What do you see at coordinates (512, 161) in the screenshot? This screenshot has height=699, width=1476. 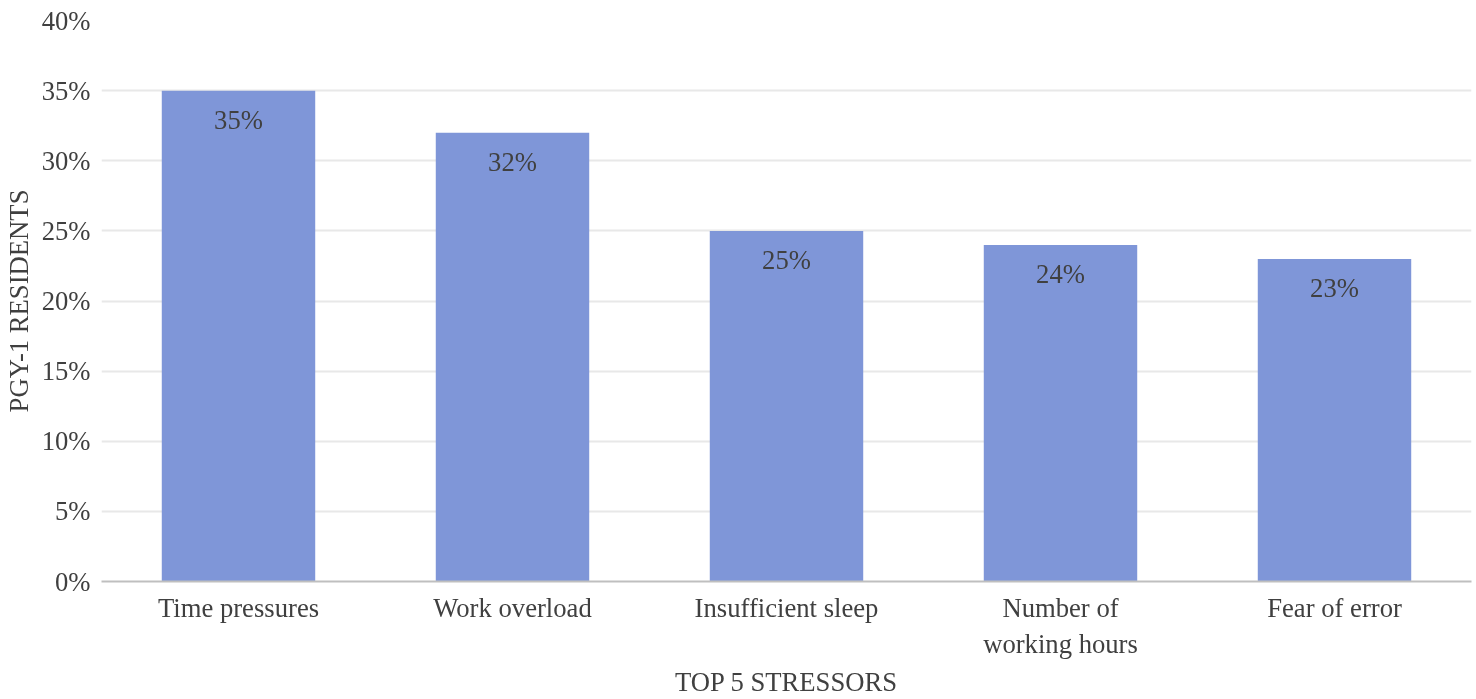 I see `data-label: 32%` at bounding box center [512, 161].